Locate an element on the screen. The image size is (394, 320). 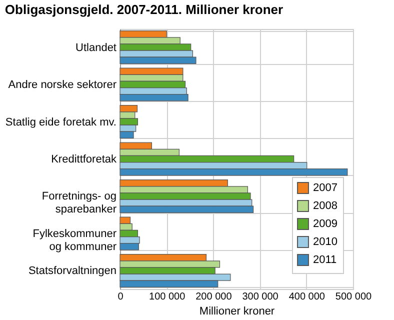
y-tick-label: Statlig eide foretak mv. is located at coordinates (60, 122).